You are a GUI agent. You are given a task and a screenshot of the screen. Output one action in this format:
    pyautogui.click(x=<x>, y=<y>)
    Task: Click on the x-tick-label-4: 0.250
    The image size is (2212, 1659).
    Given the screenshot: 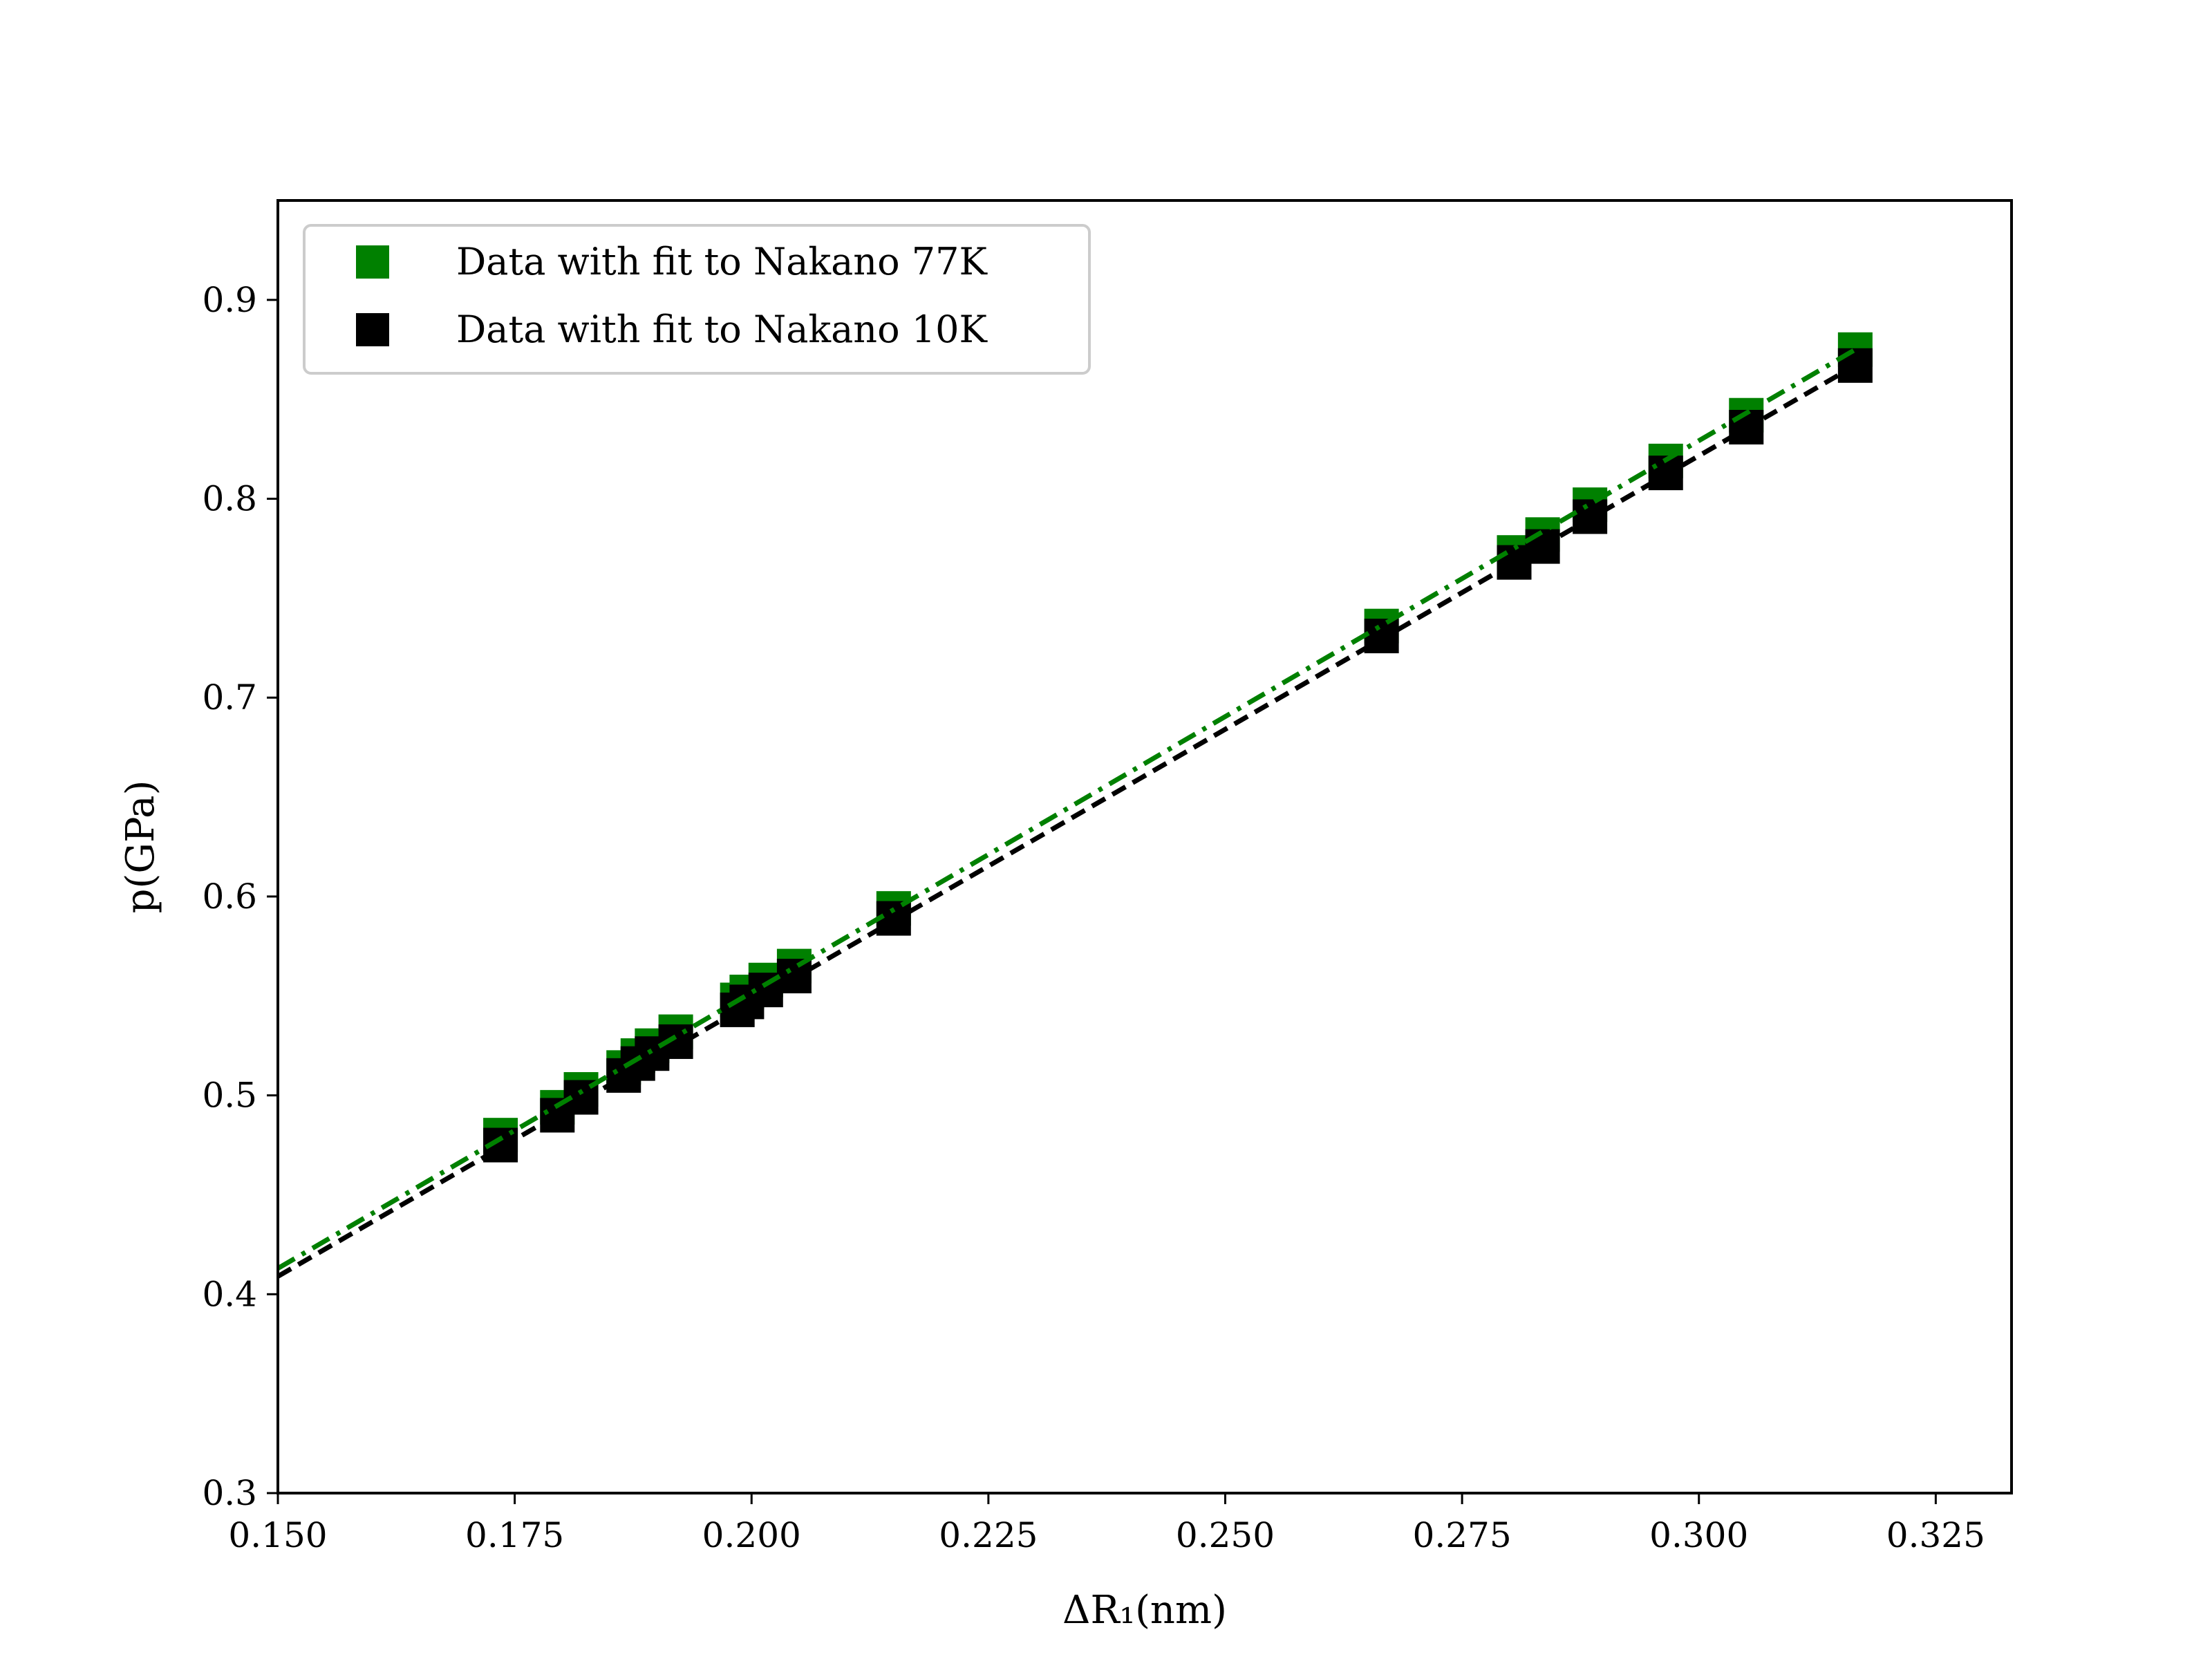 What is the action you would take?
    pyautogui.click(x=1225, y=1535)
    